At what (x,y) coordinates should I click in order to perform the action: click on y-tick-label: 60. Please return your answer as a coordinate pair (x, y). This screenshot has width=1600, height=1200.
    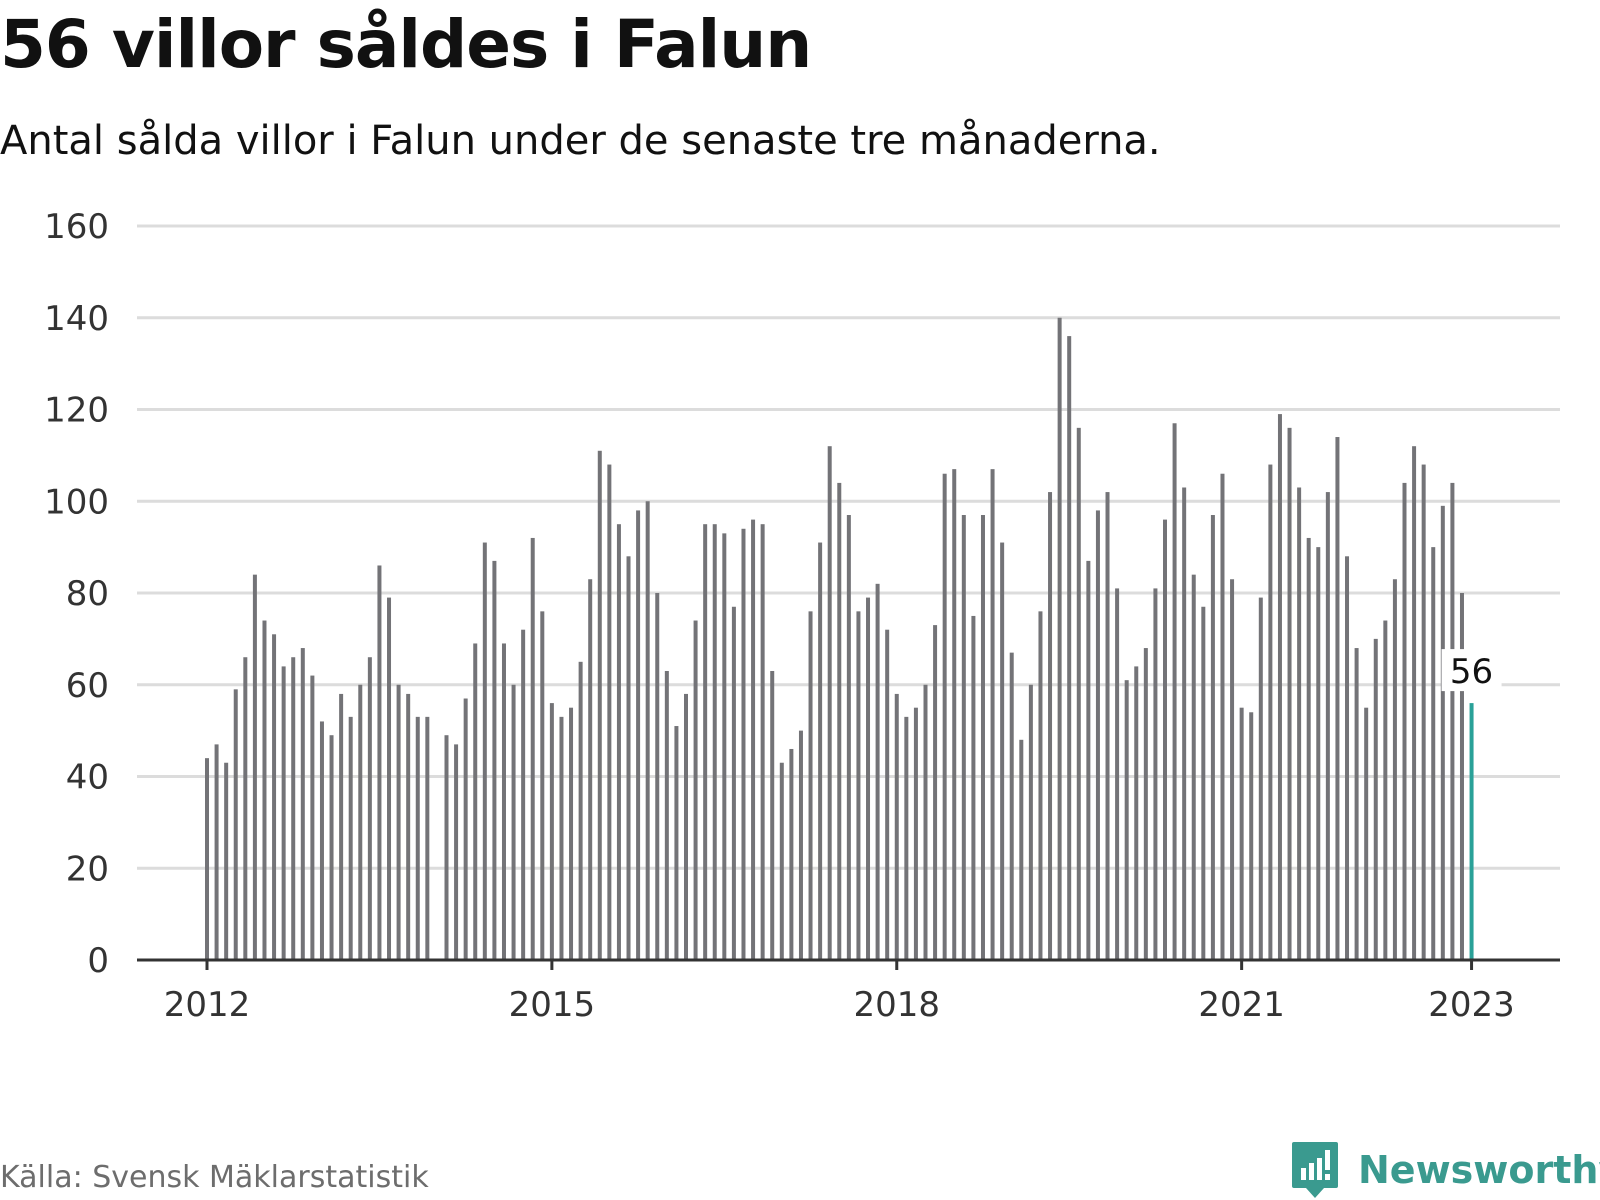
    Looking at the image, I should click on (87, 686).